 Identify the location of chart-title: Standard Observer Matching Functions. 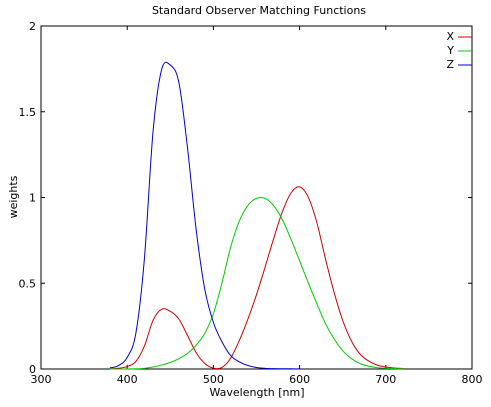
(259, 10).